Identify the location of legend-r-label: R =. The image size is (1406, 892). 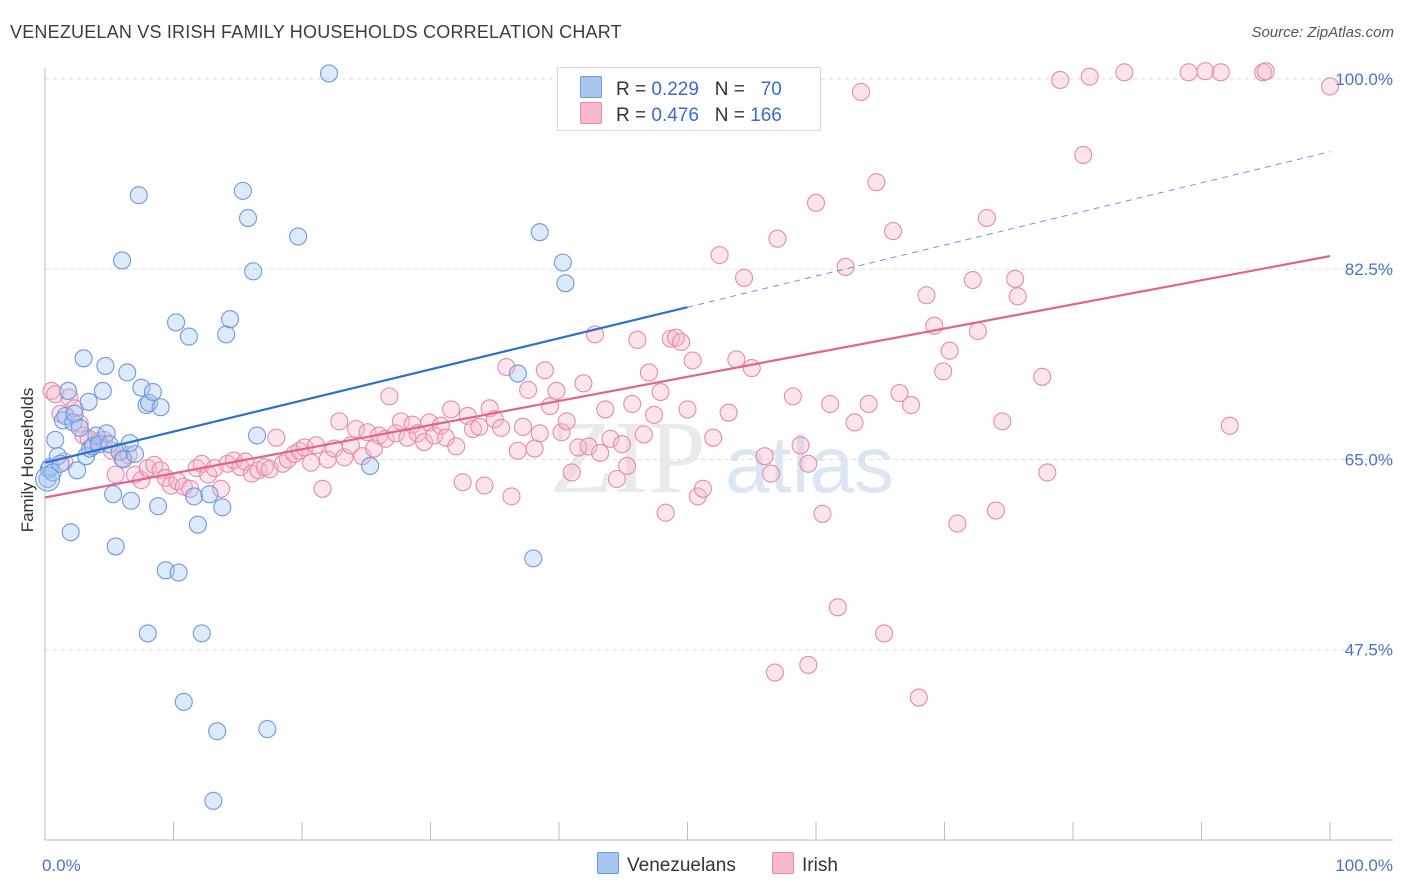
(634, 115).